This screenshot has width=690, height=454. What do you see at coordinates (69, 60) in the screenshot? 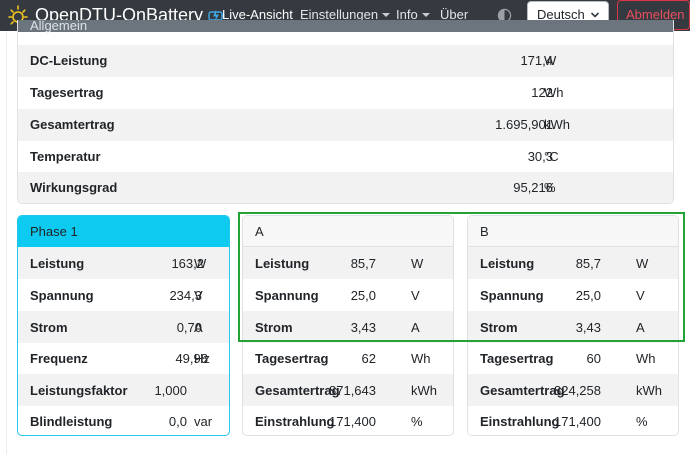
I see `row-label: DC-Leistung` at bounding box center [69, 60].